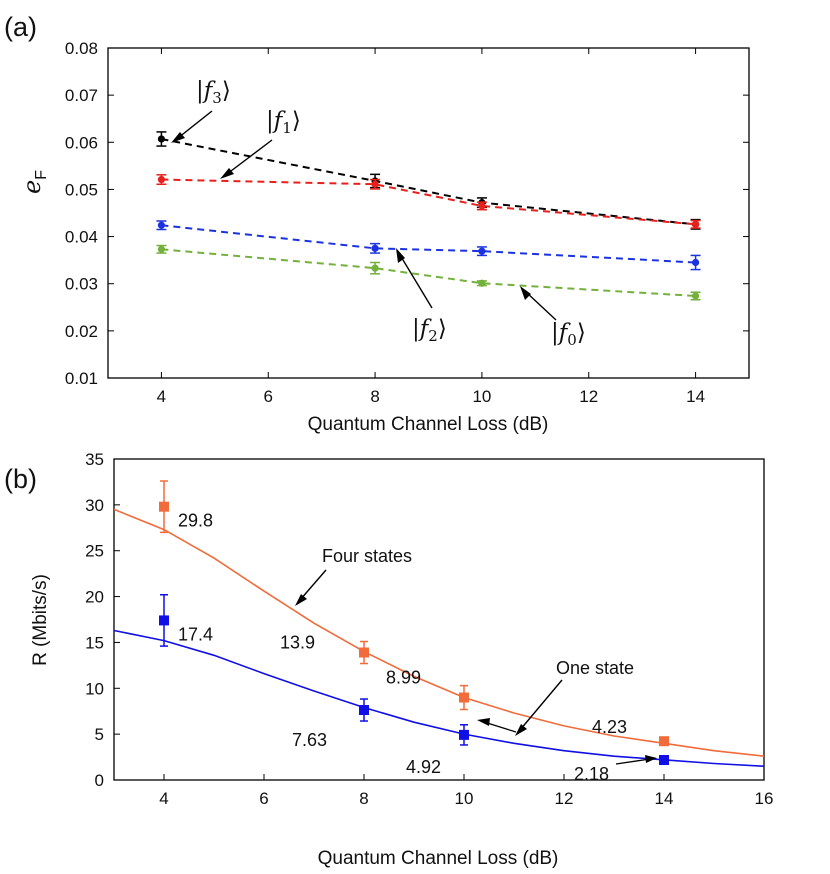 The height and width of the screenshot is (874, 830). Describe the element at coordinates (41, 175) in the screenshot. I see `panel-a-ylabel-sub: F` at that location.